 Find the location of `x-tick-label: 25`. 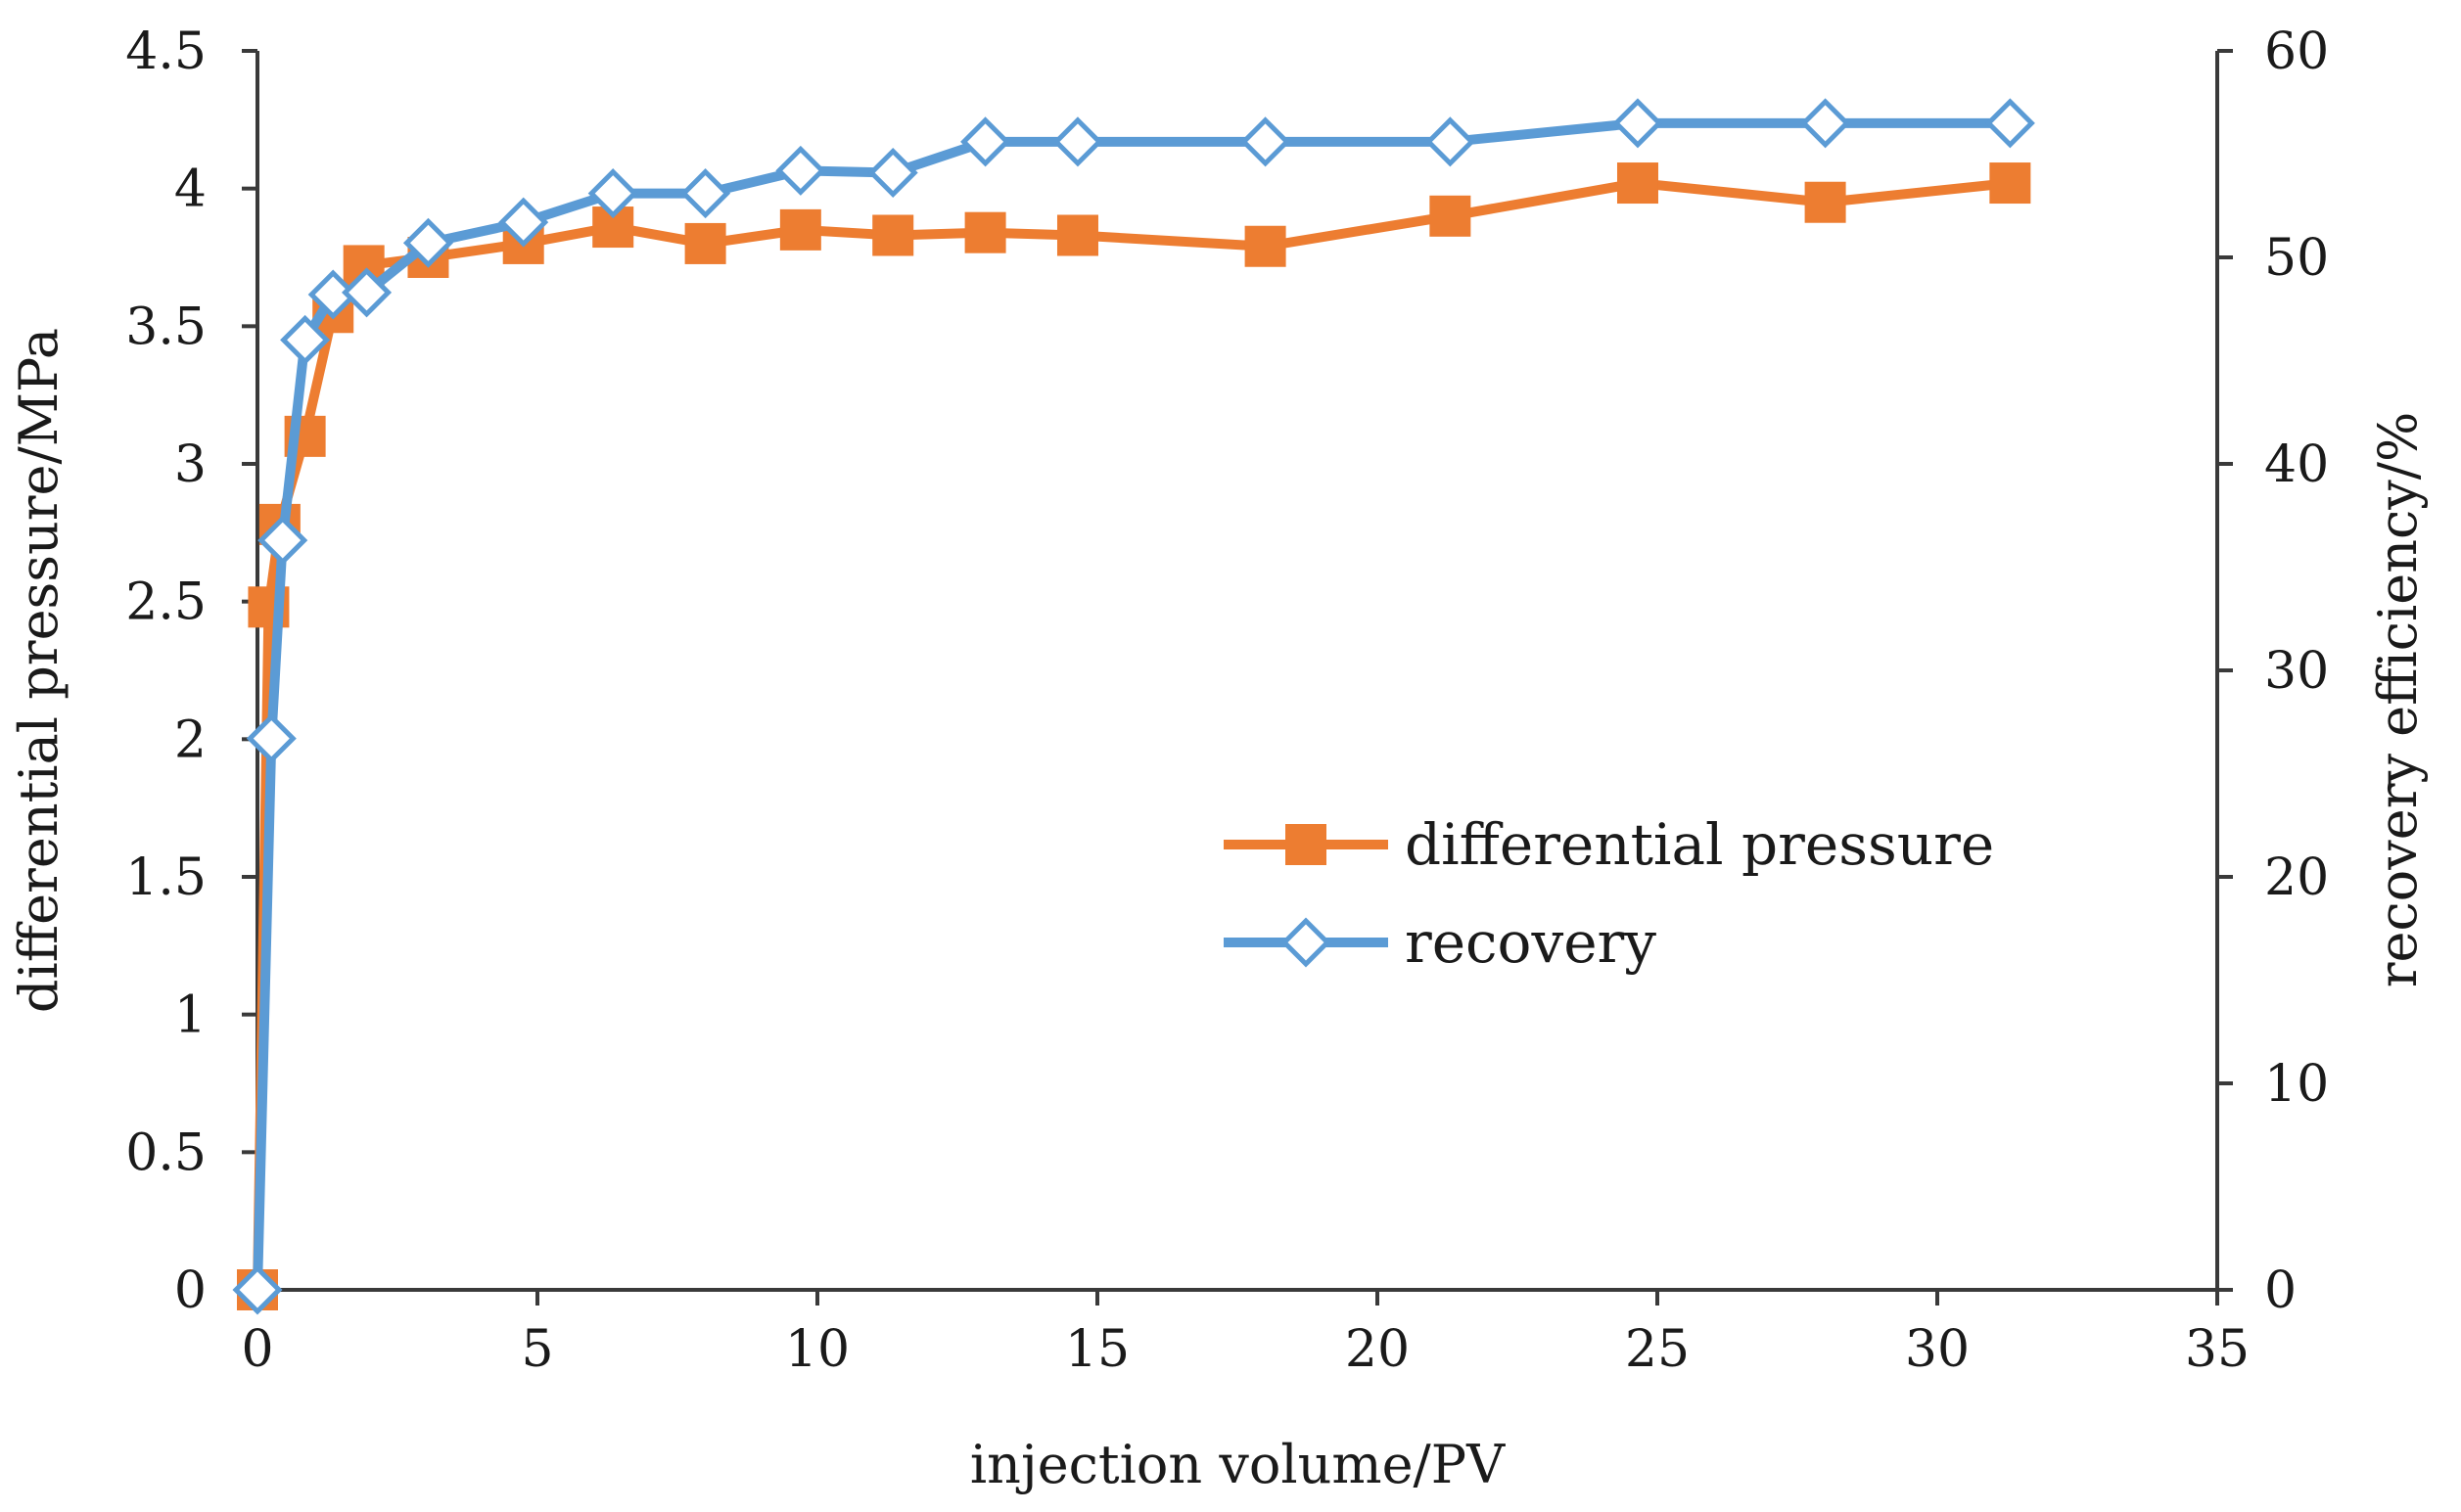

x-tick-label: 25 is located at coordinates (1657, 1349).